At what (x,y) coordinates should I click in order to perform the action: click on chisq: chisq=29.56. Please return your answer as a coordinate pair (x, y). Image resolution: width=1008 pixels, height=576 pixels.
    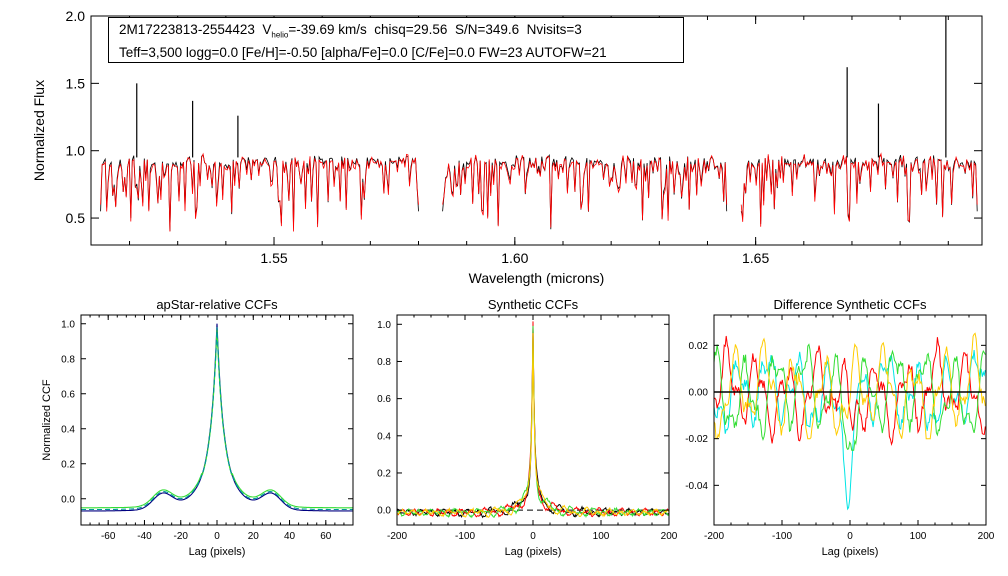
    Looking at the image, I should click on (411, 29).